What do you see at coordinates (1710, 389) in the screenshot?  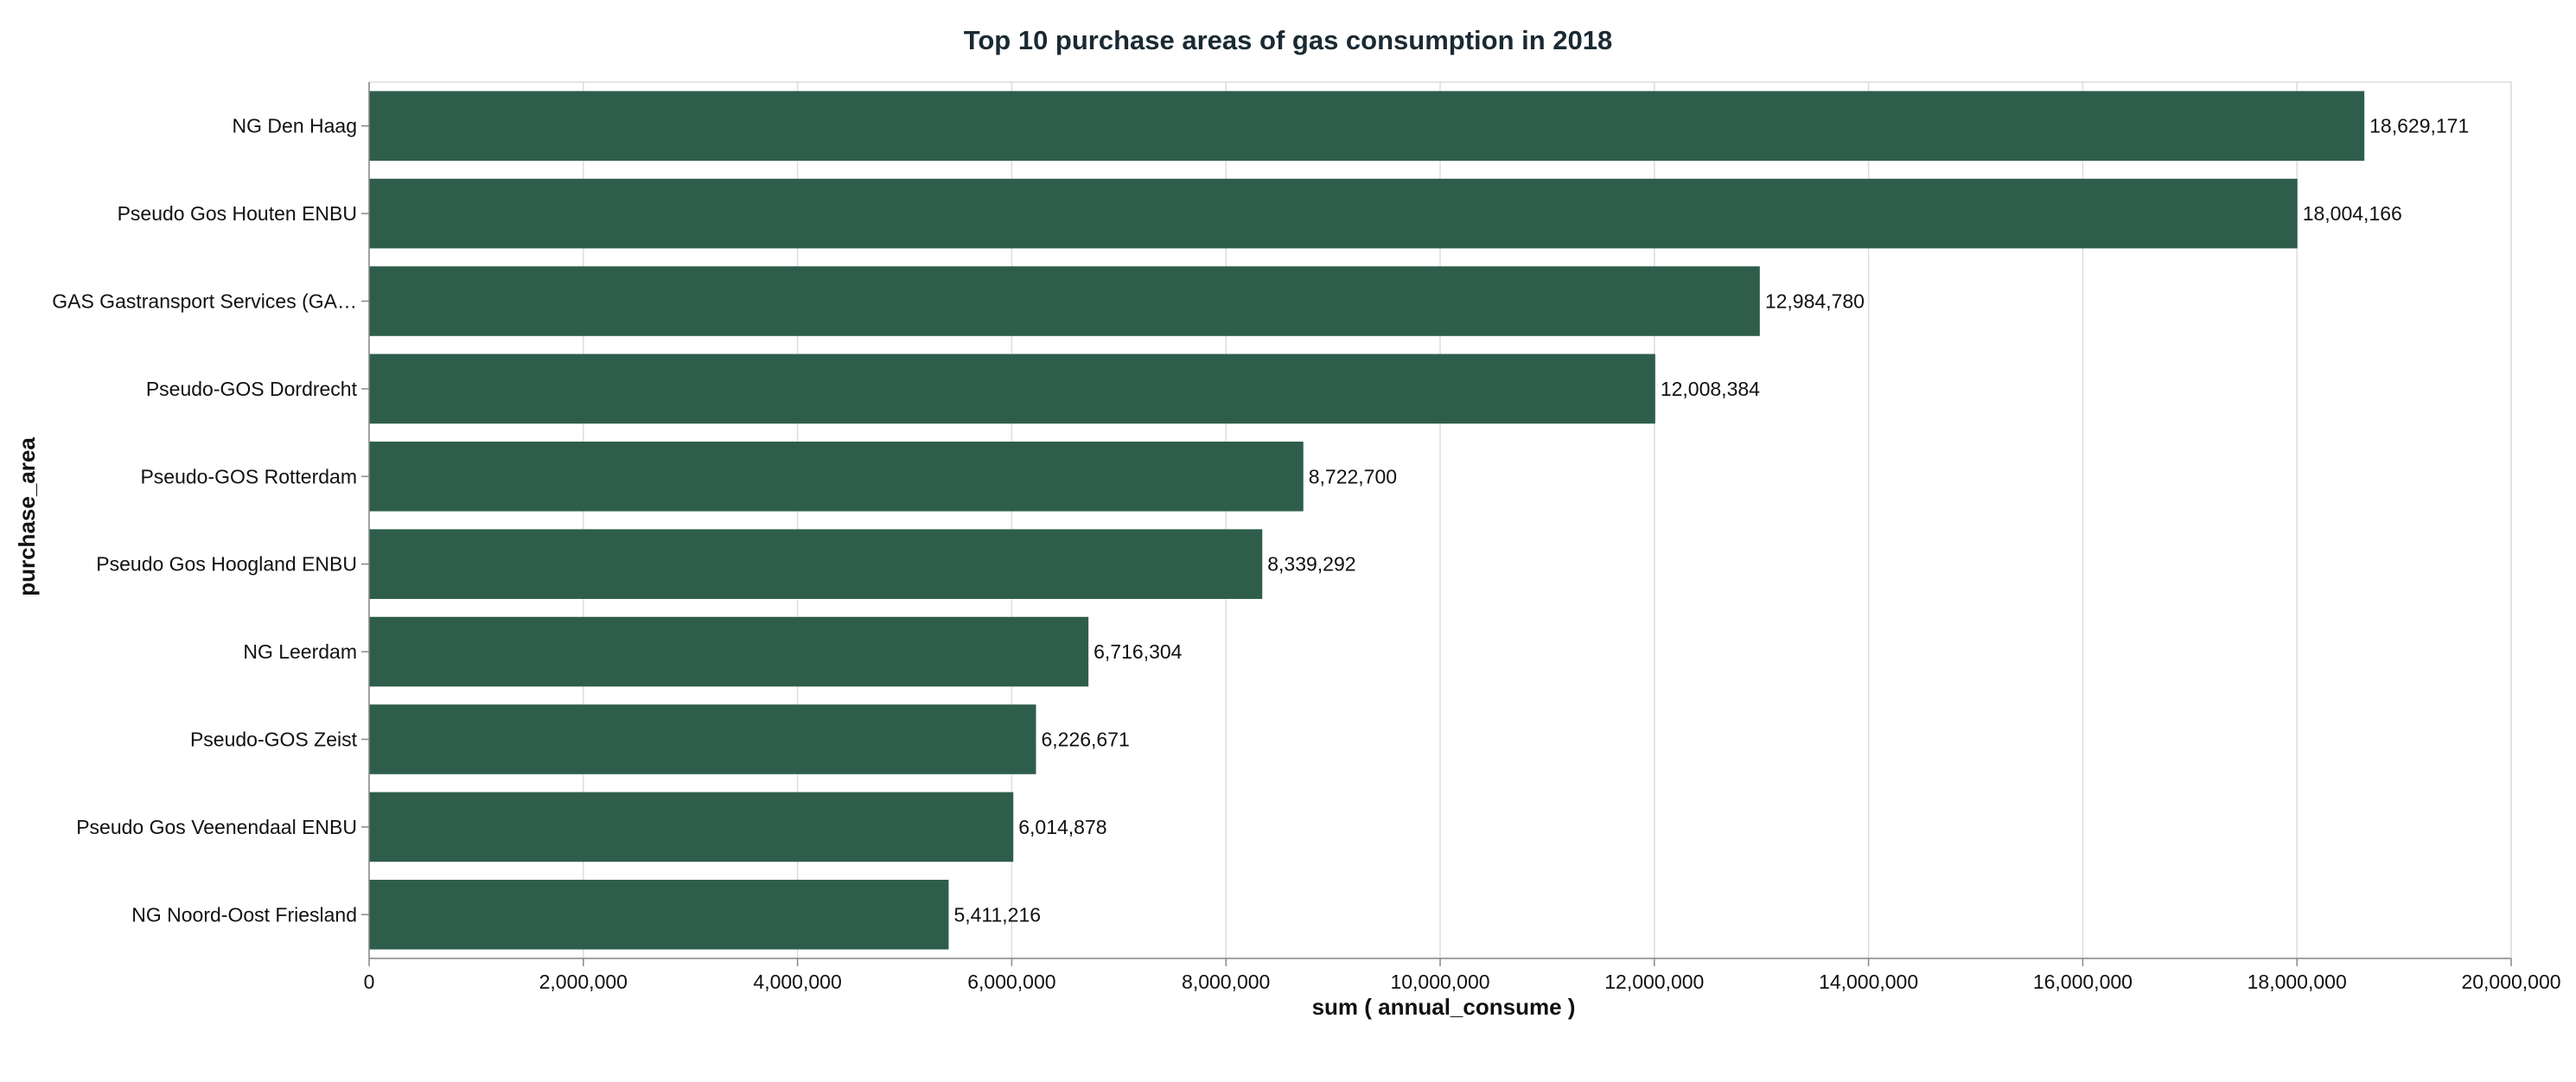 I see `data-label: 12,008,384` at bounding box center [1710, 389].